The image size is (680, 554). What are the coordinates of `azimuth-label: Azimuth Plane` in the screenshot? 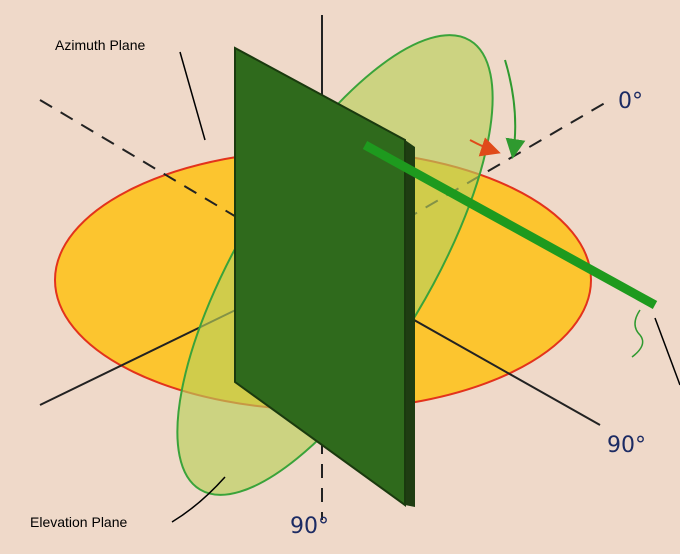 It's located at (100, 45).